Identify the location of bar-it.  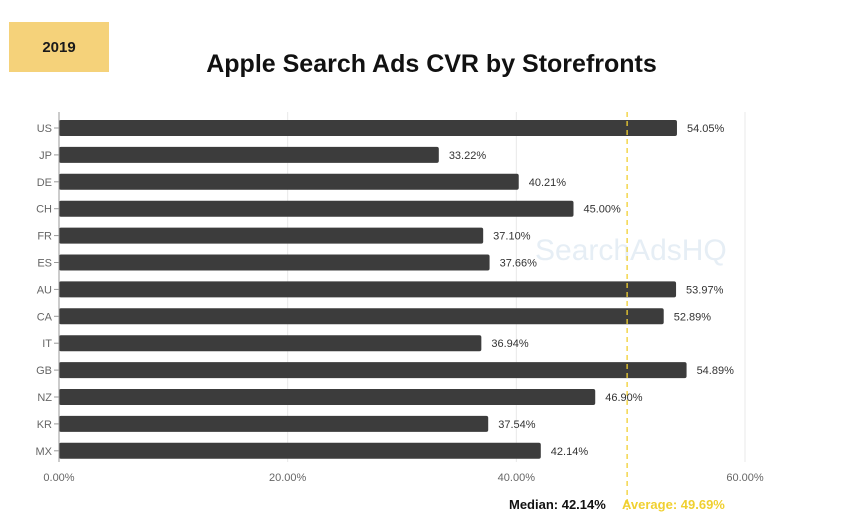
(270, 343).